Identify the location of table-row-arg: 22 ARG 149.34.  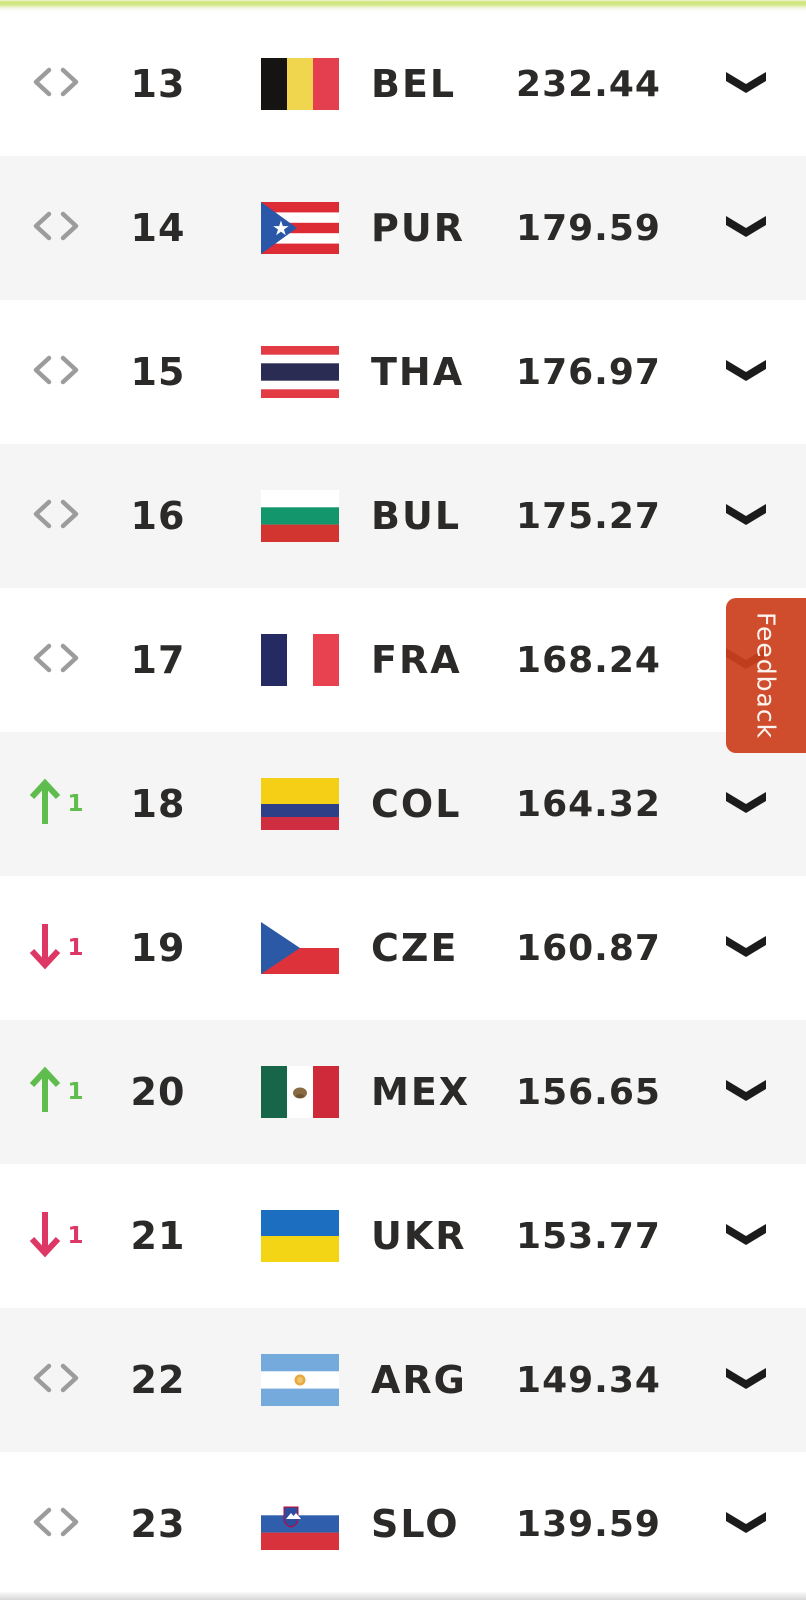
(403, 1380).